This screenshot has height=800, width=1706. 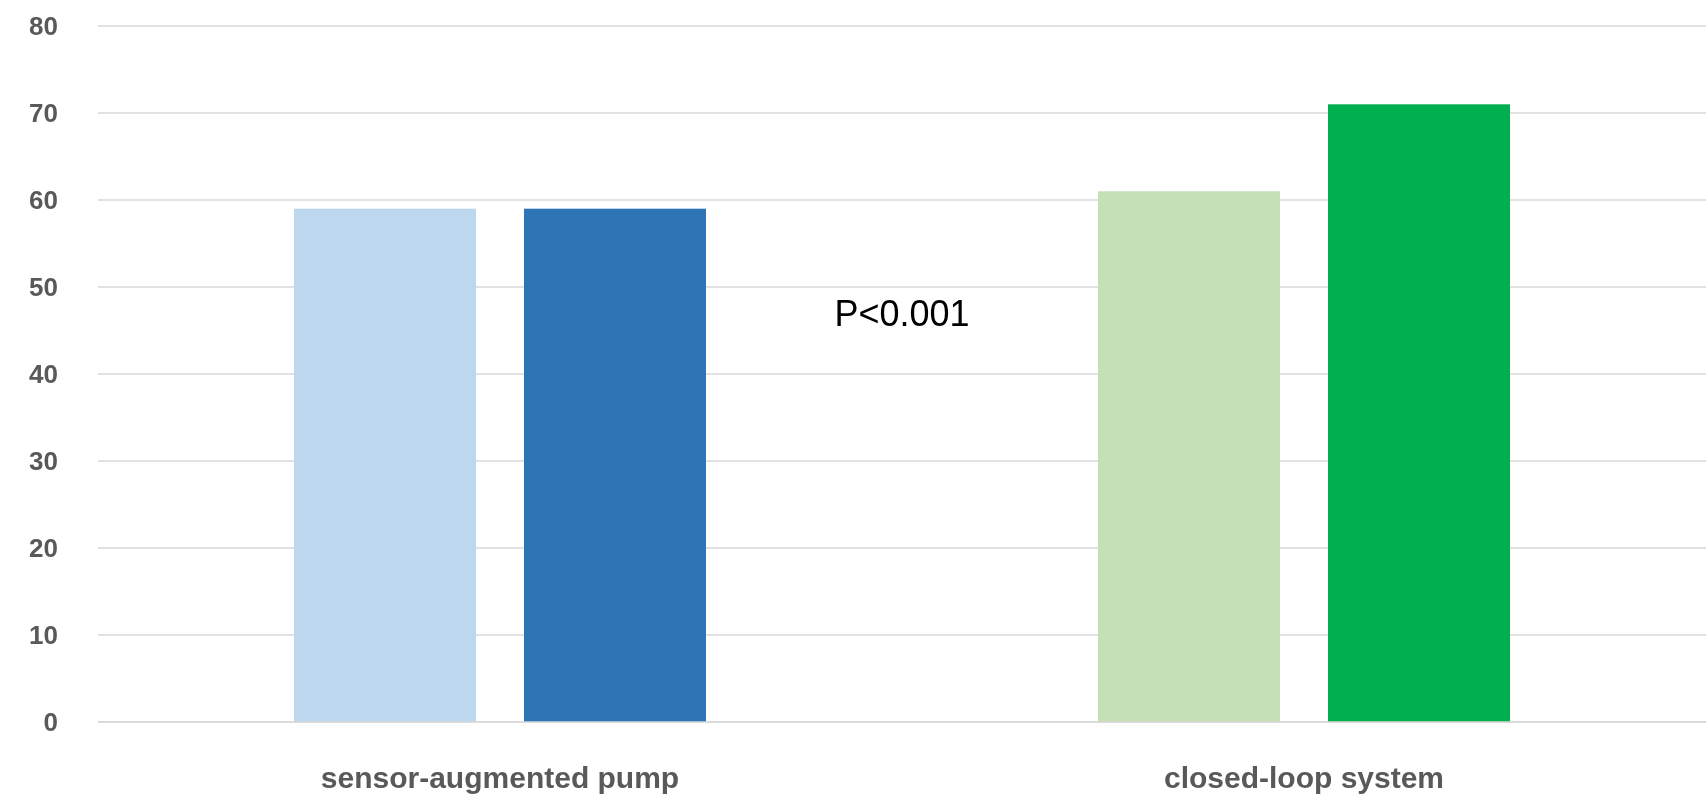 I want to click on y-tick-label: 20, so click(x=43, y=548).